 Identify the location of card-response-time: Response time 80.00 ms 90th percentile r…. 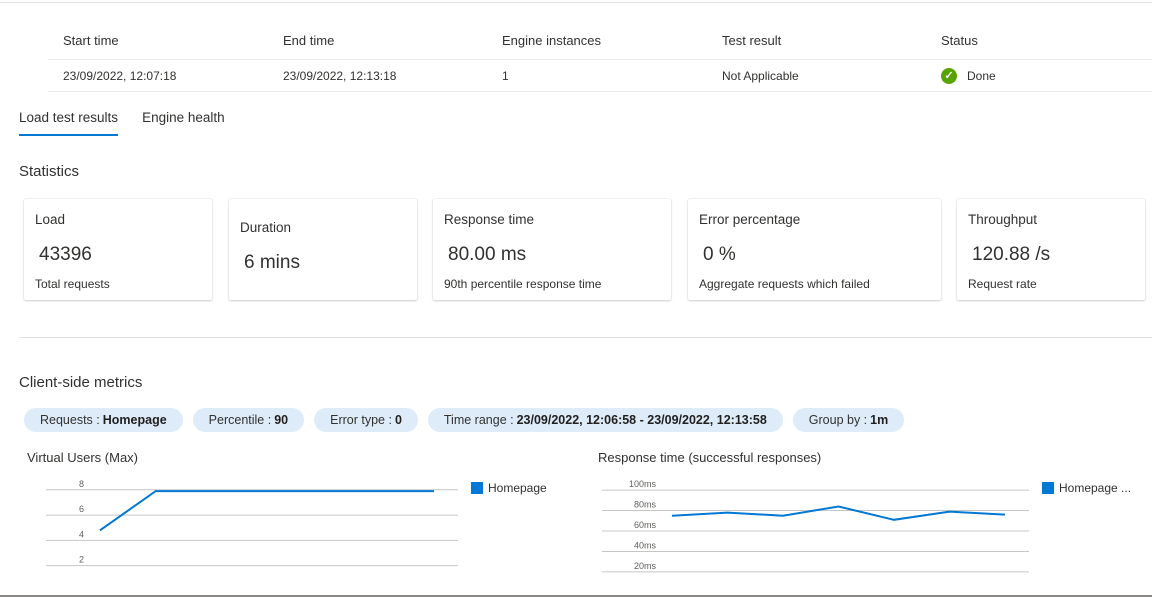
(552, 249).